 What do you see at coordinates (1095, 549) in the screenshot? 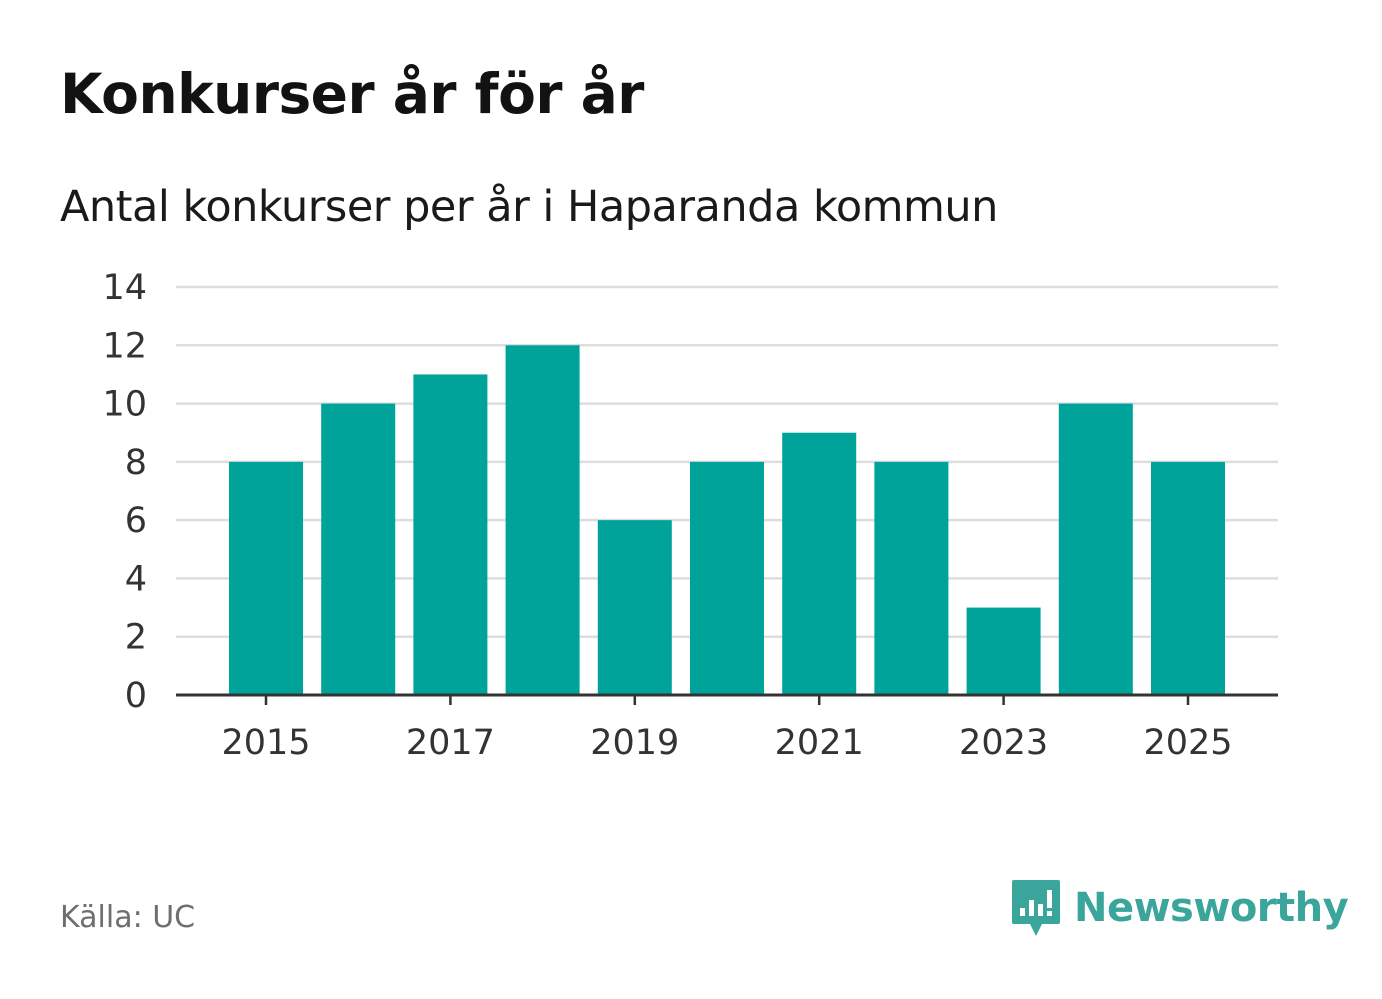
I see `bar-2024` at bounding box center [1095, 549].